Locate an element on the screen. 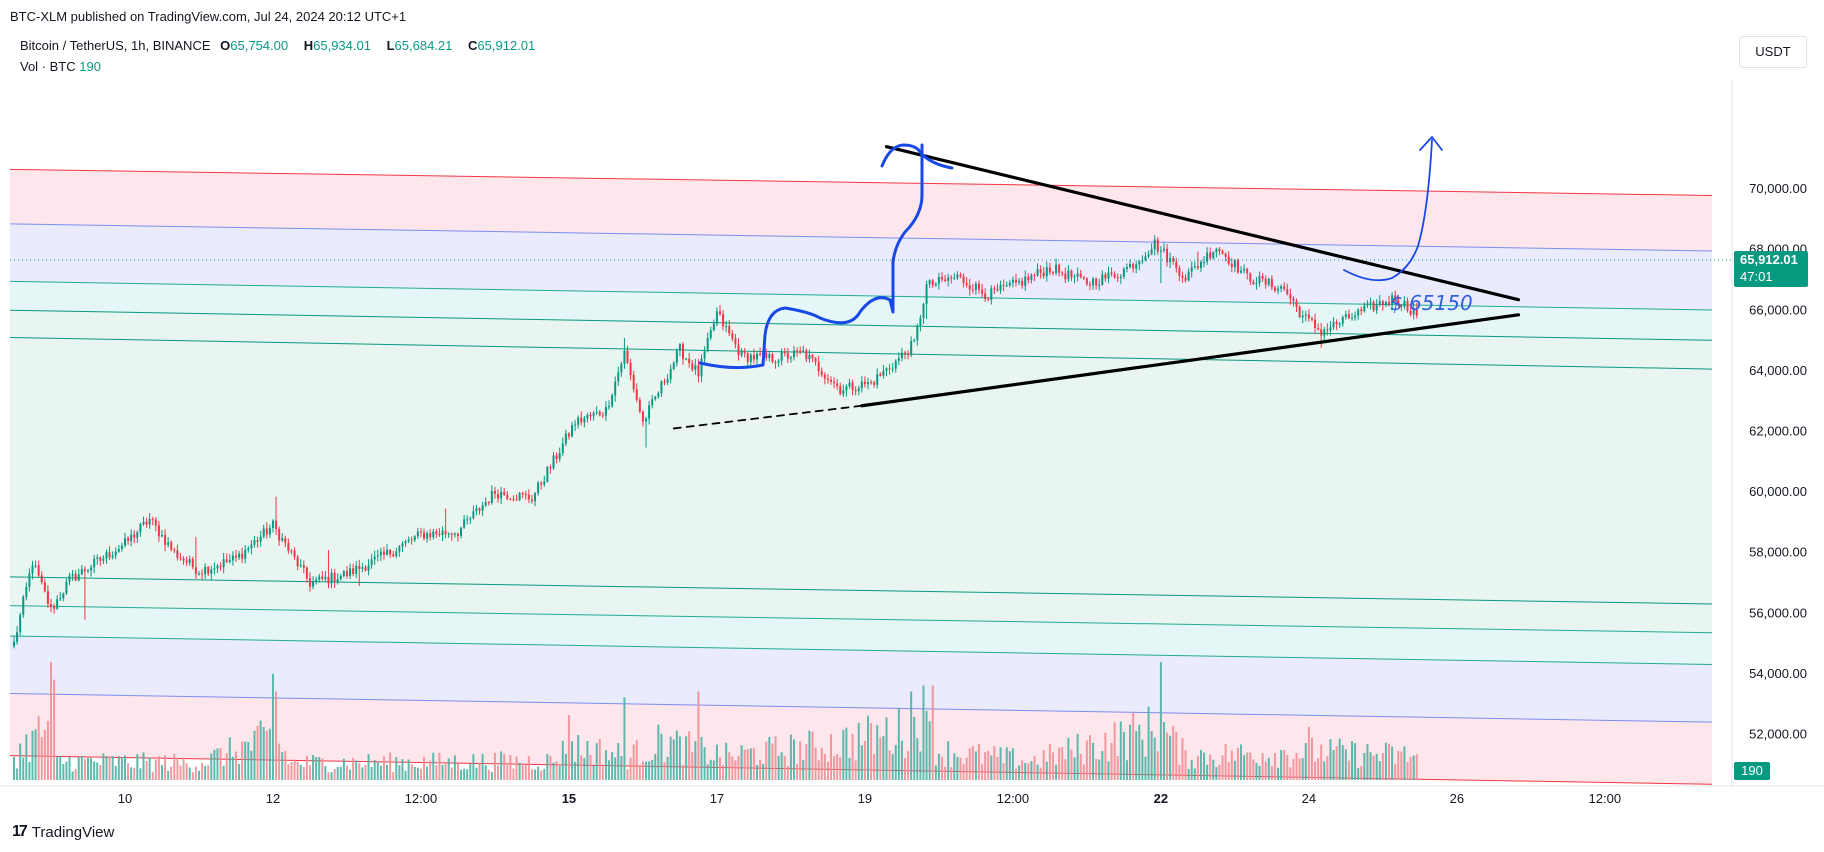 This screenshot has width=1824, height=852. currency-button: USDT is located at coordinates (1773, 52).